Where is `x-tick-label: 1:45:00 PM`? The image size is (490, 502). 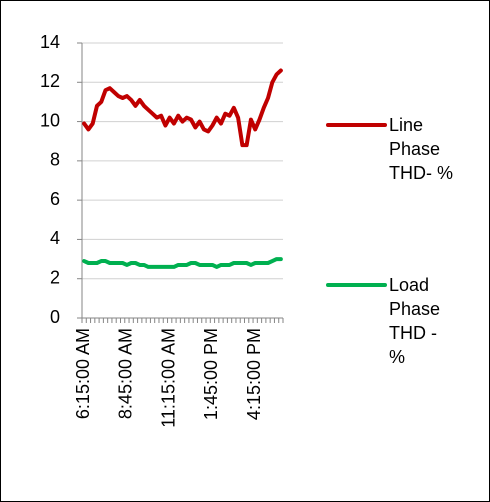 x-tick-label: 1:45:00 PM is located at coordinates (211, 374).